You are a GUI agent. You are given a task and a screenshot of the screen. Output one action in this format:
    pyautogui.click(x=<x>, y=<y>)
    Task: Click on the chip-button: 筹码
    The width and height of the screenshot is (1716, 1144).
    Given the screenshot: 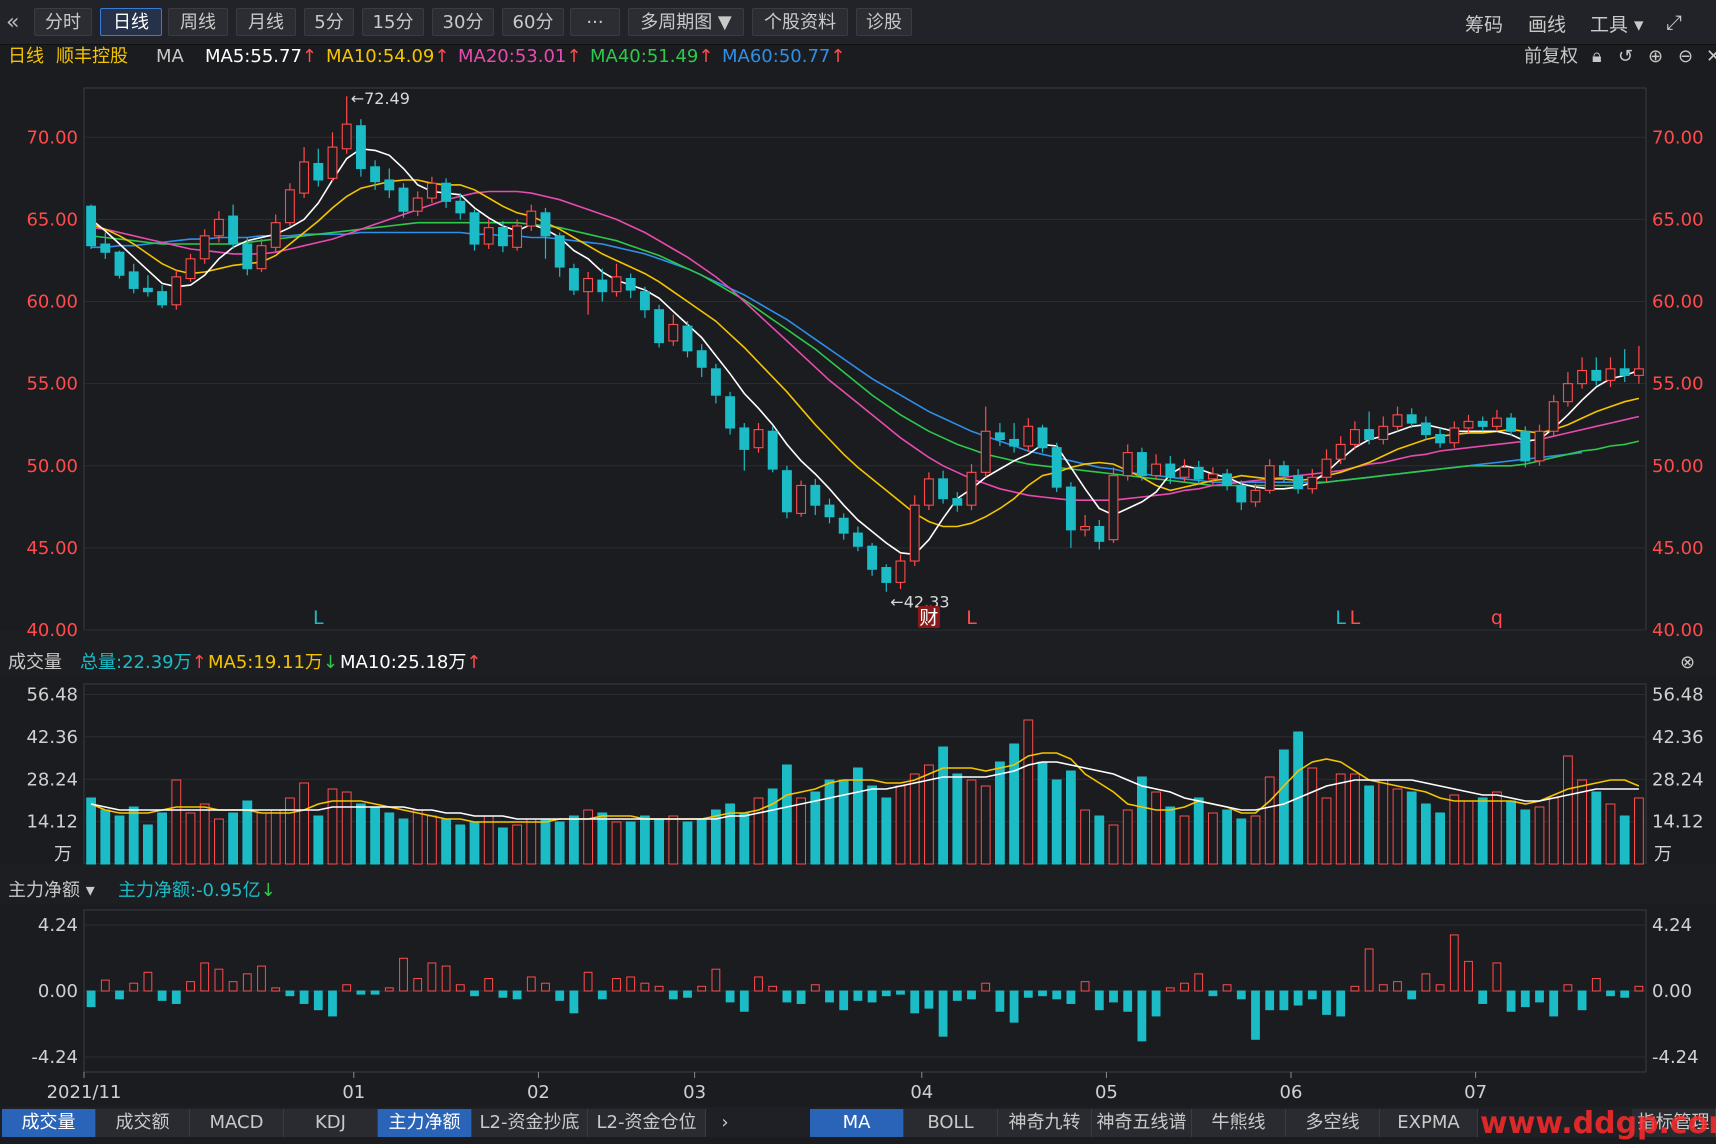 What is the action you would take?
    pyautogui.click(x=1484, y=25)
    